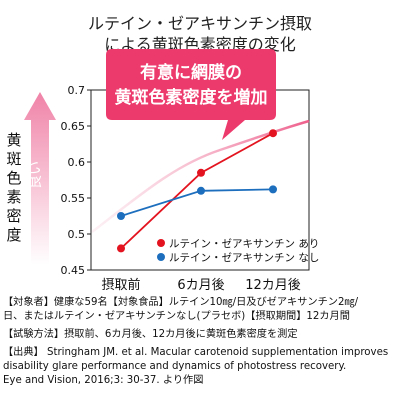 The width and height of the screenshot is (400, 400). I want to click on y-tick-label: 0.5, so click(77, 234).